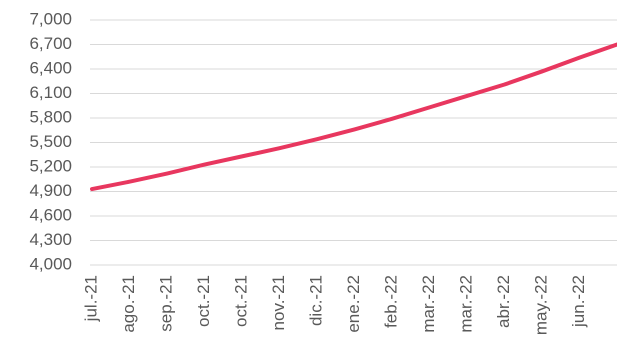 Image resolution: width=617 pixels, height=362 pixels. What do you see at coordinates (128, 304) in the screenshot?
I see `x-tick-label: ago.-21` at bounding box center [128, 304].